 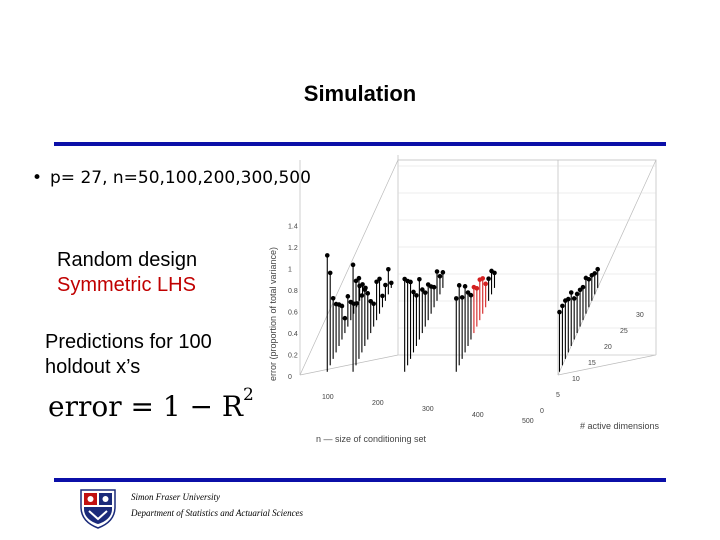 What do you see at coordinates (127, 273) in the screenshot?
I see `design-textbox: Random design Symmetric LHS` at bounding box center [127, 273].